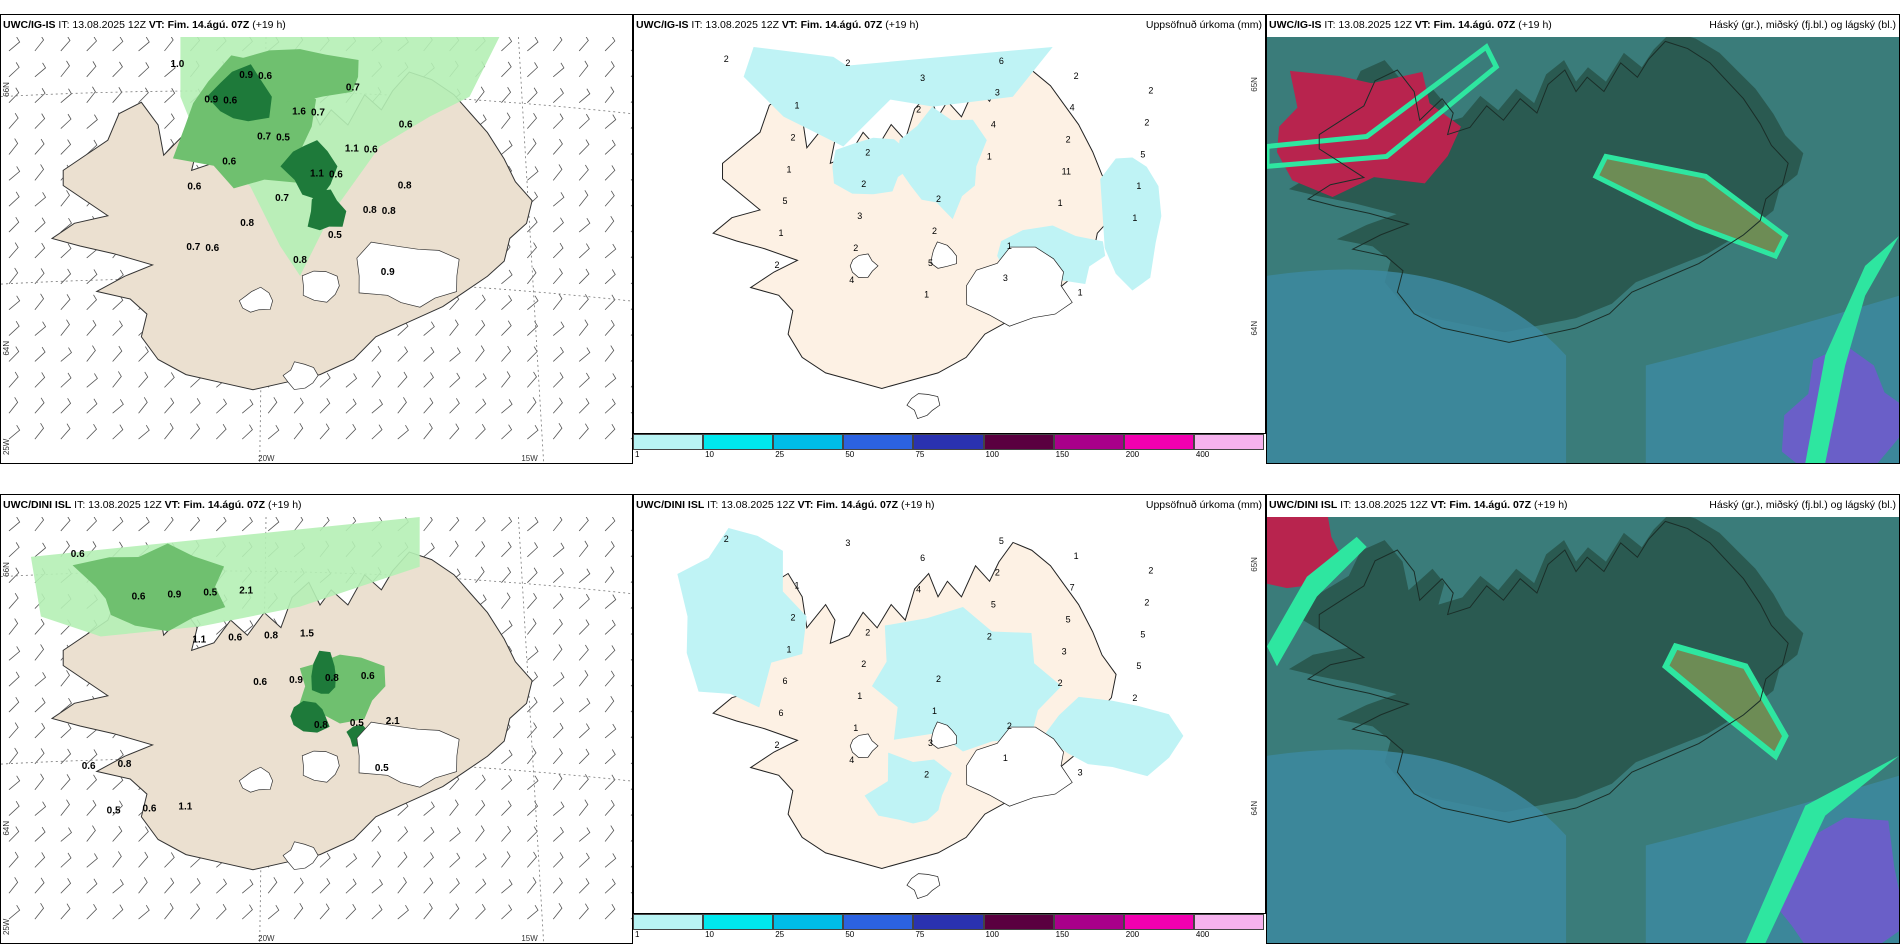  I want to click on axis-labels: 20W 15W 66N 64N 25W, so click(270, 752).